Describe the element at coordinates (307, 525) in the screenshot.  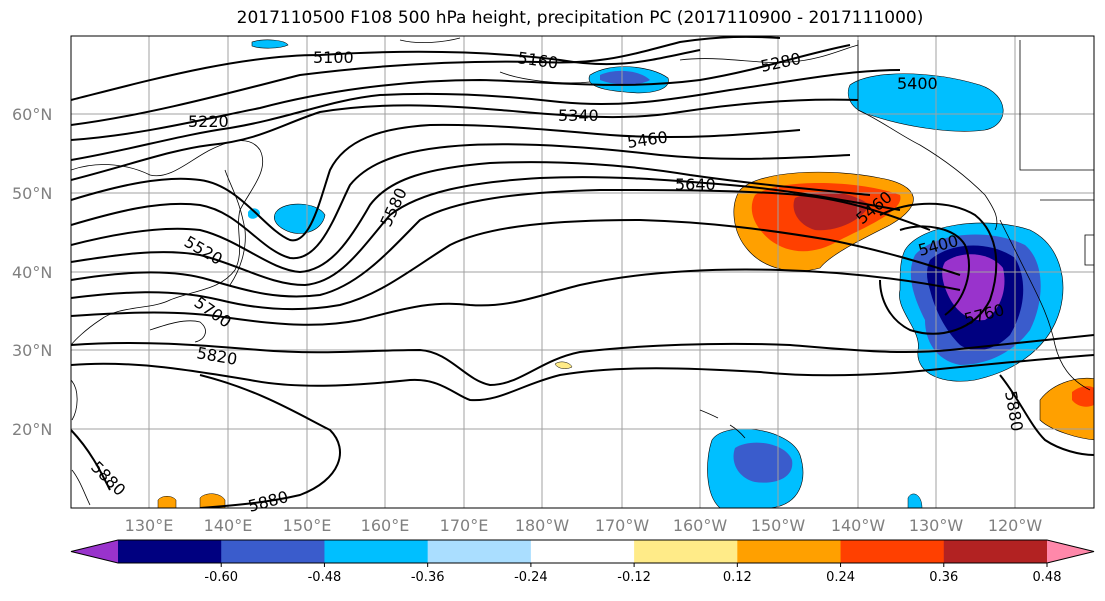
I see `lon-label: 150°E` at that location.